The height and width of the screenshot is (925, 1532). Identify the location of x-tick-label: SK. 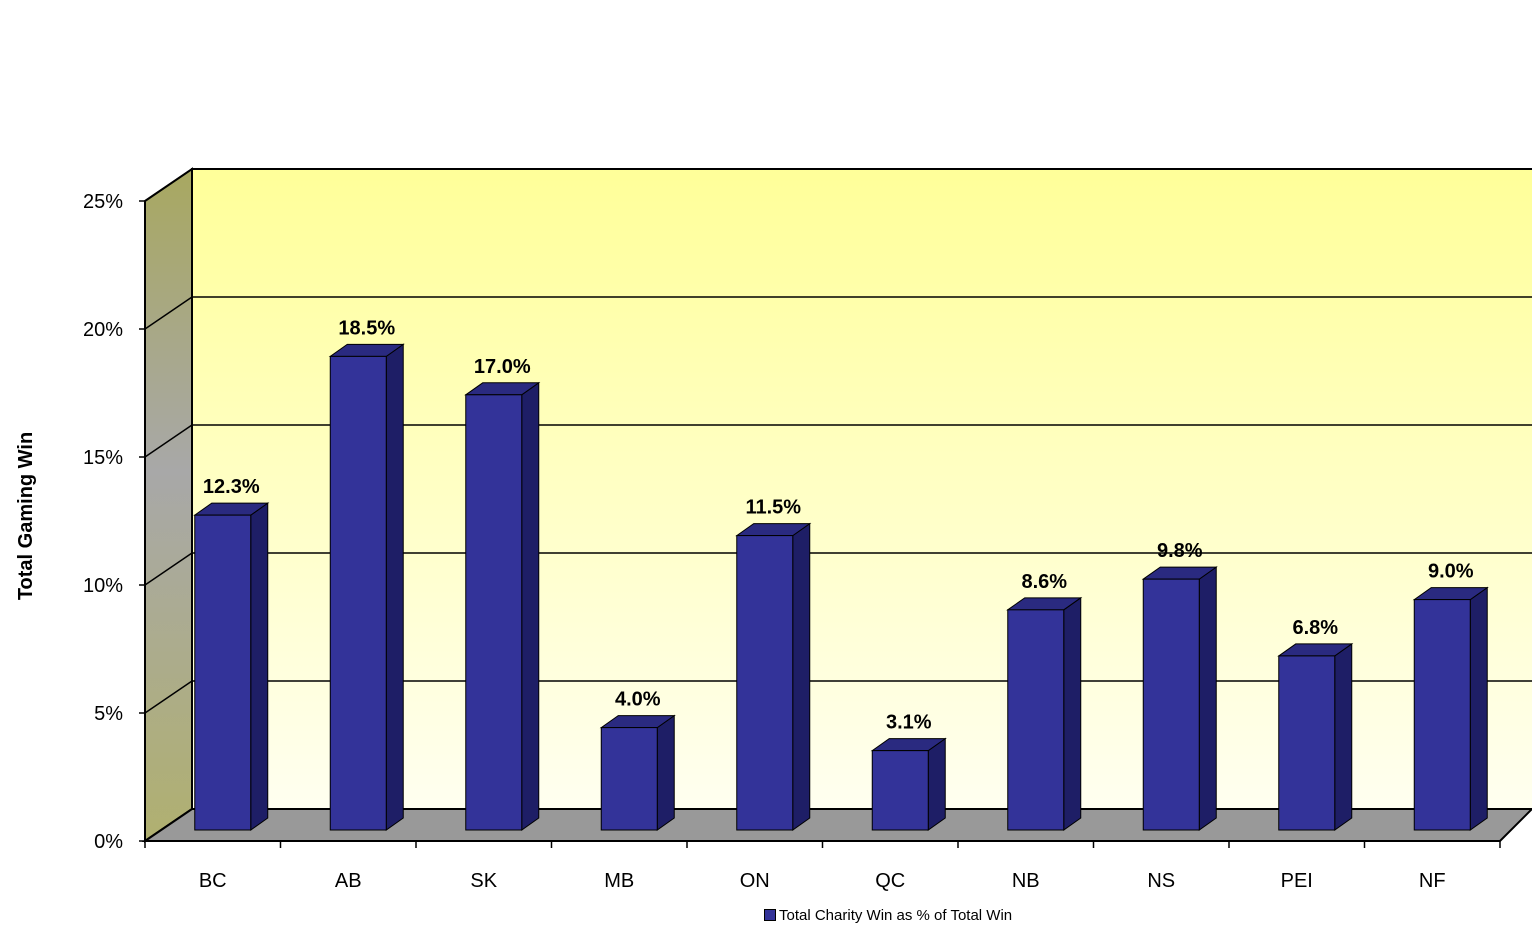
(483, 881).